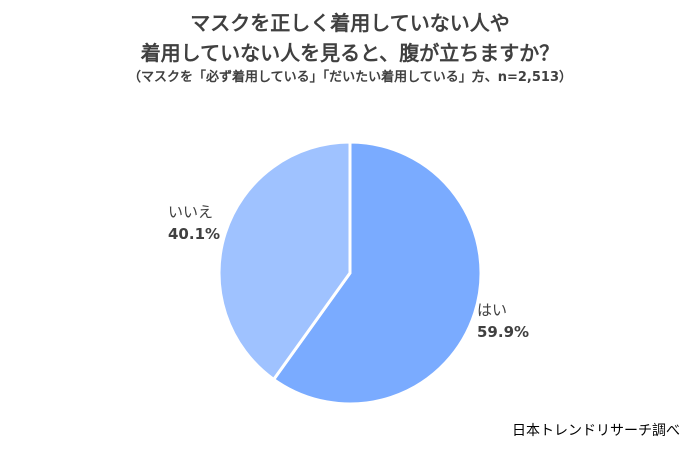 The width and height of the screenshot is (700, 452). I want to click on slice-label-no: いいえ 40.1%, so click(194, 223).